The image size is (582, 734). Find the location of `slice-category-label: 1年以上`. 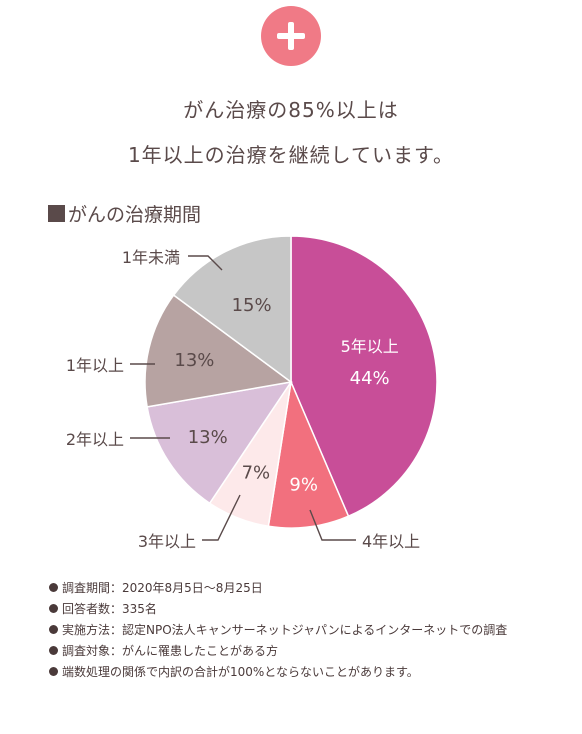

slice-category-label: 1年以上 is located at coordinates (95, 365).